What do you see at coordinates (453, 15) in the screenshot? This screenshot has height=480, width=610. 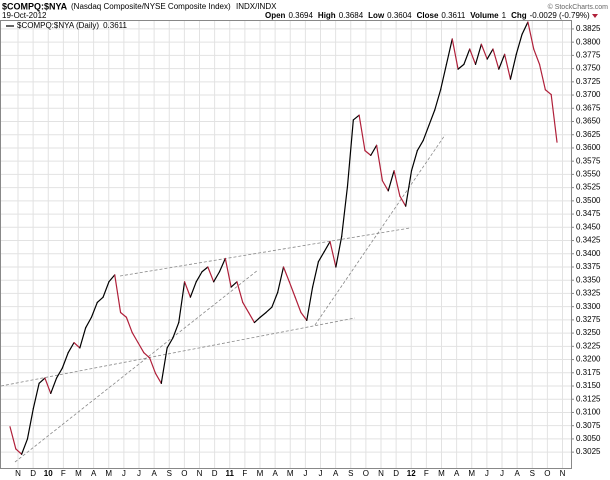 I see `quote-value: 0.3611` at bounding box center [453, 15].